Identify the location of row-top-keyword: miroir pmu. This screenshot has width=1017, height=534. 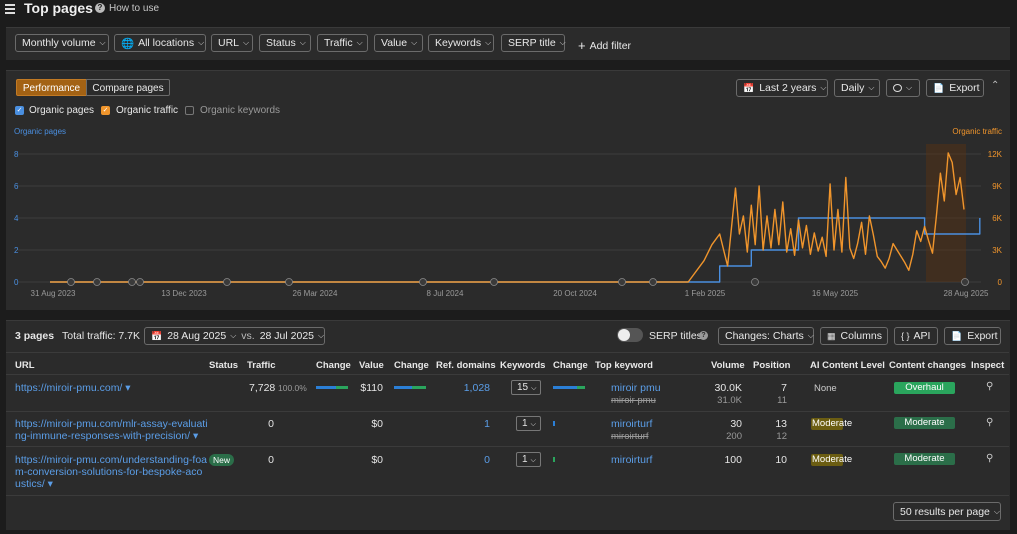
(636, 388).